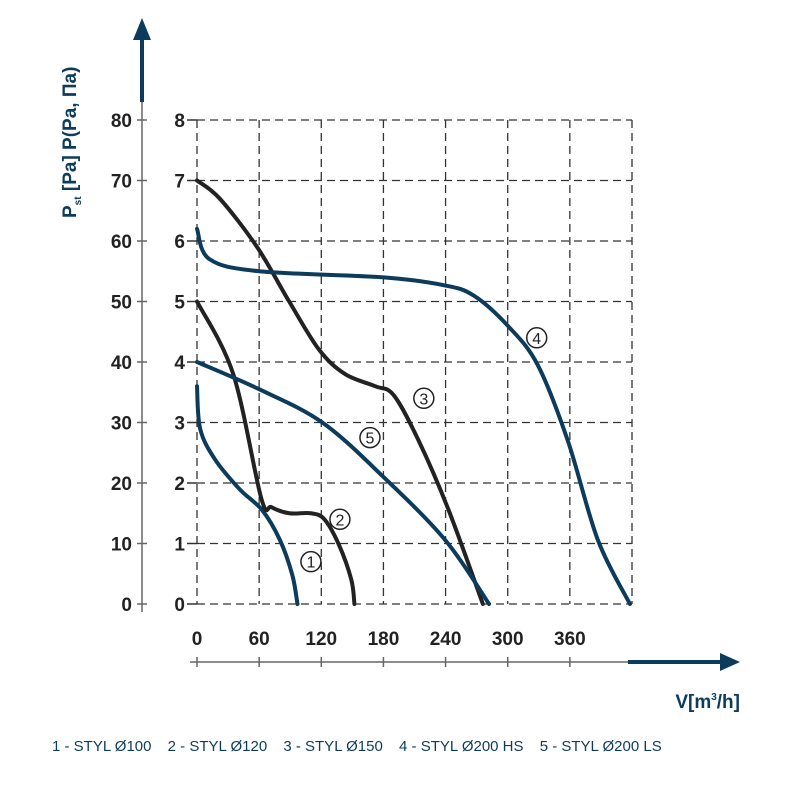 The image size is (800, 800). I want to click on x-tick-label: 300, so click(508, 639).